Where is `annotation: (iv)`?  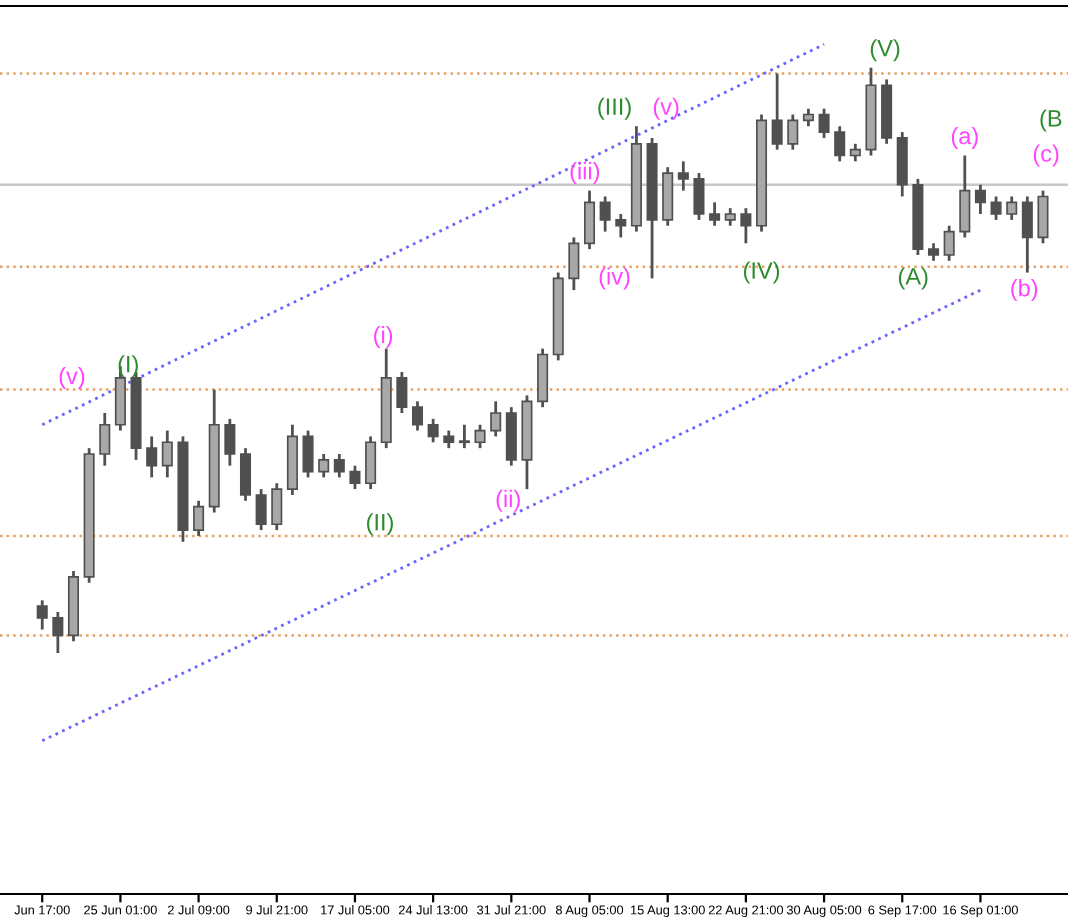 annotation: (iv) is located at coordinates (614, 278).